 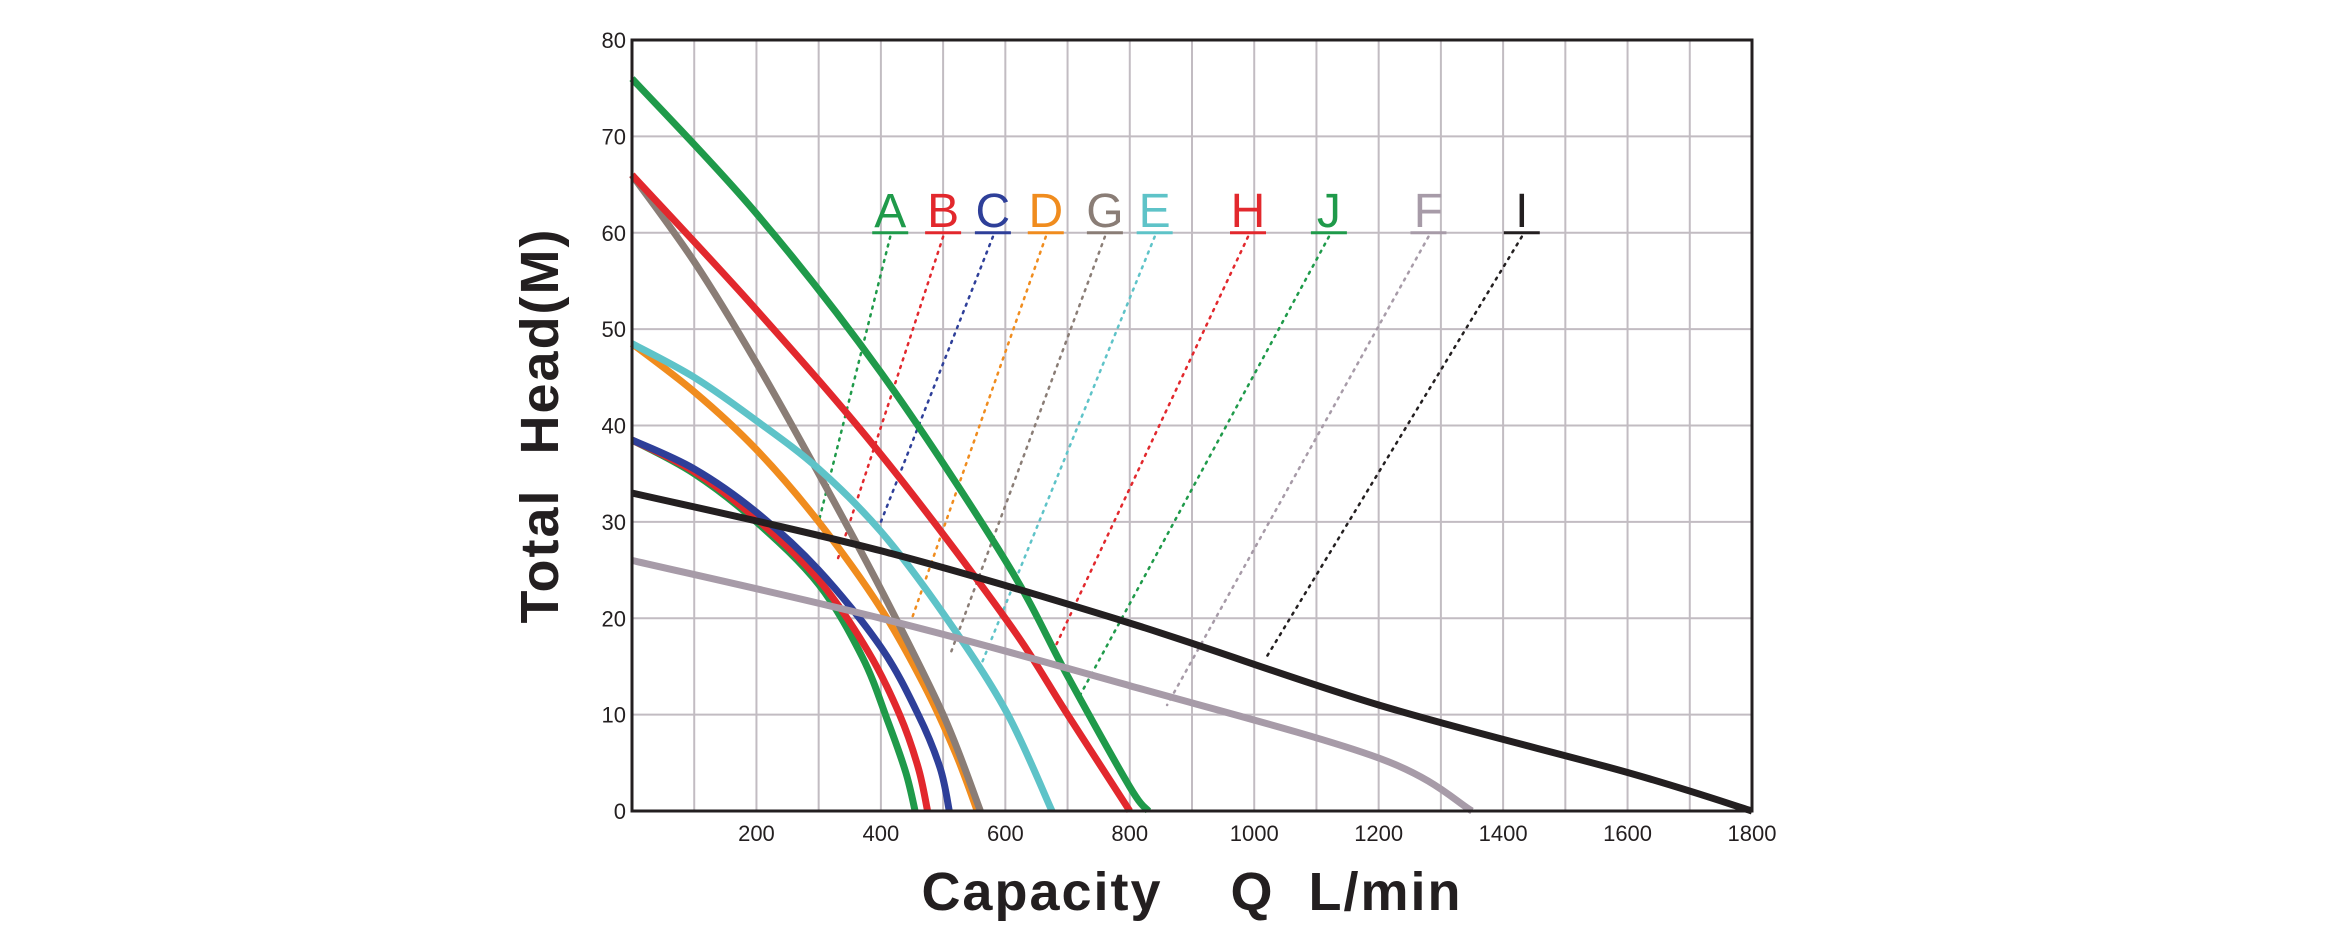 What do you see at coordinates (620, 811) in the screenshot?
I see `y-tick-label: 0` at bounding box center [620, 811].